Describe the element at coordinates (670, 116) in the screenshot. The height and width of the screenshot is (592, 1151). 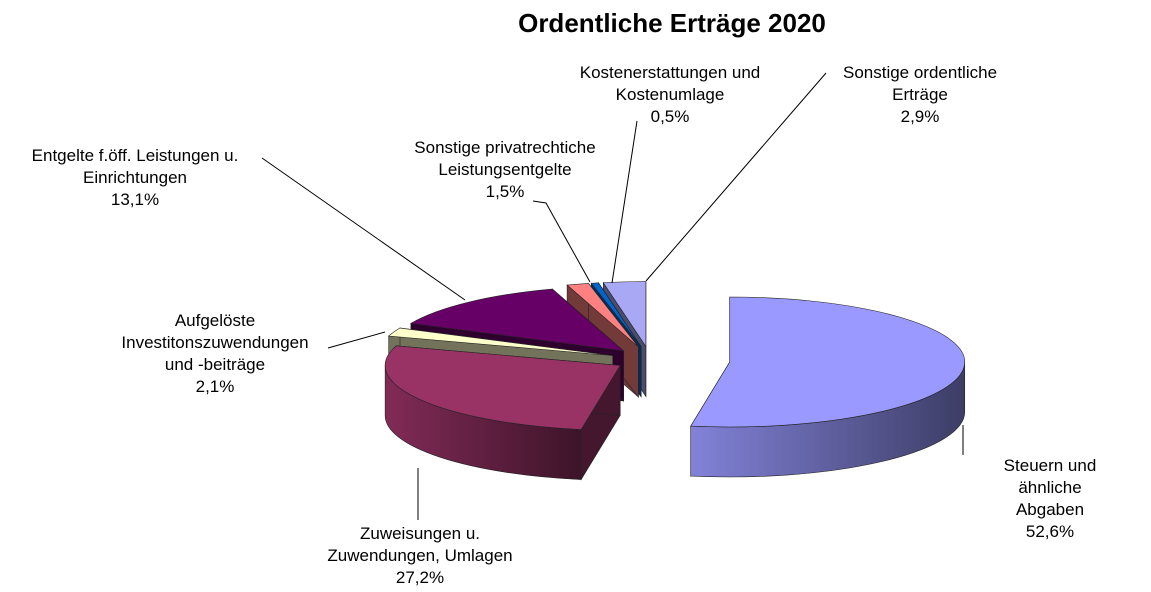
I see `value-label: 0,5%` at that location.